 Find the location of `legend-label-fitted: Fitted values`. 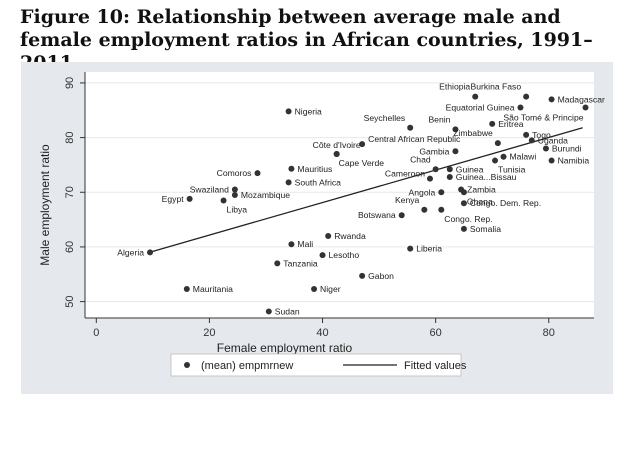

legend-label-fitted: Fitted values is located at coordinates (435, 366).